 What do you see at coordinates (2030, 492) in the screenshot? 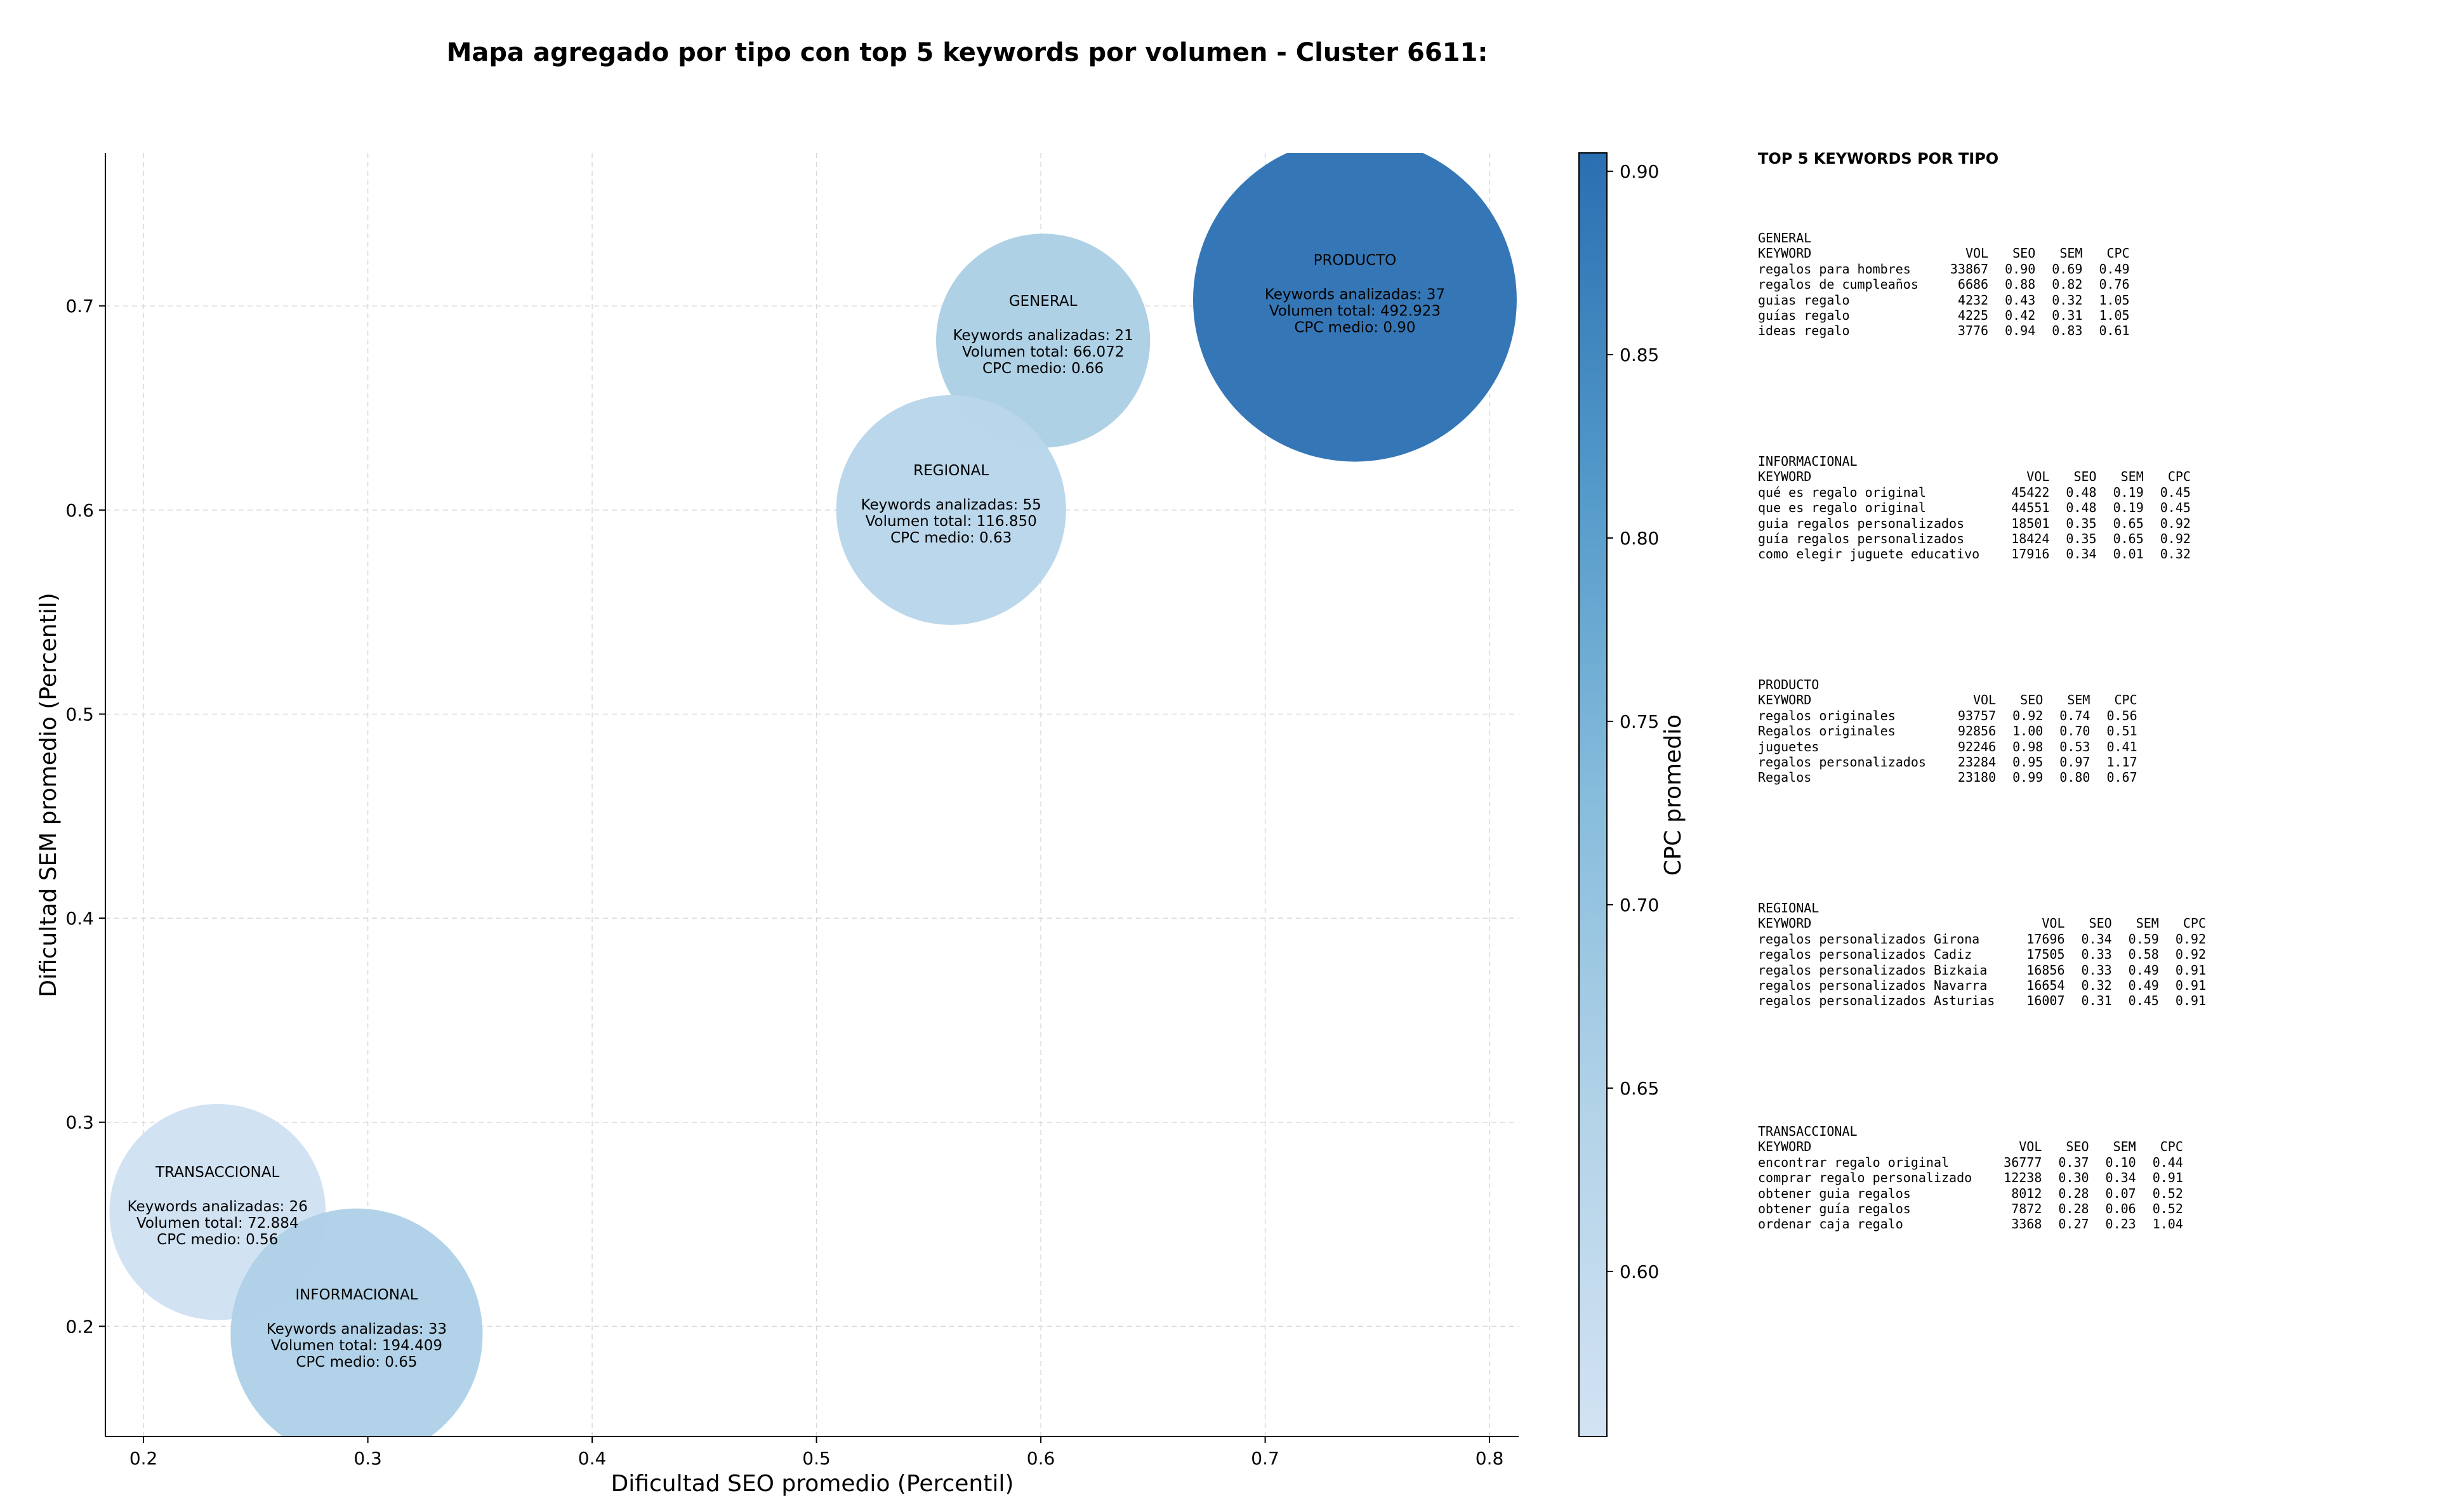
I see `table-cell: 45422` at bounding box center [2030, 492].